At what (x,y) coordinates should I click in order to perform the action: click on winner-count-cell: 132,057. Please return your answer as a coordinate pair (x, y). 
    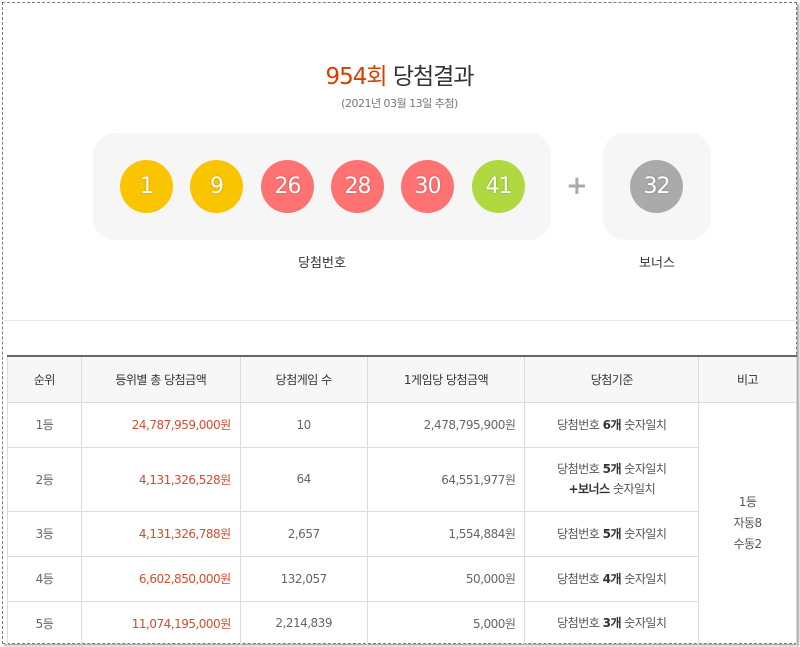
    Looking at the image, I should click on (303, 578).